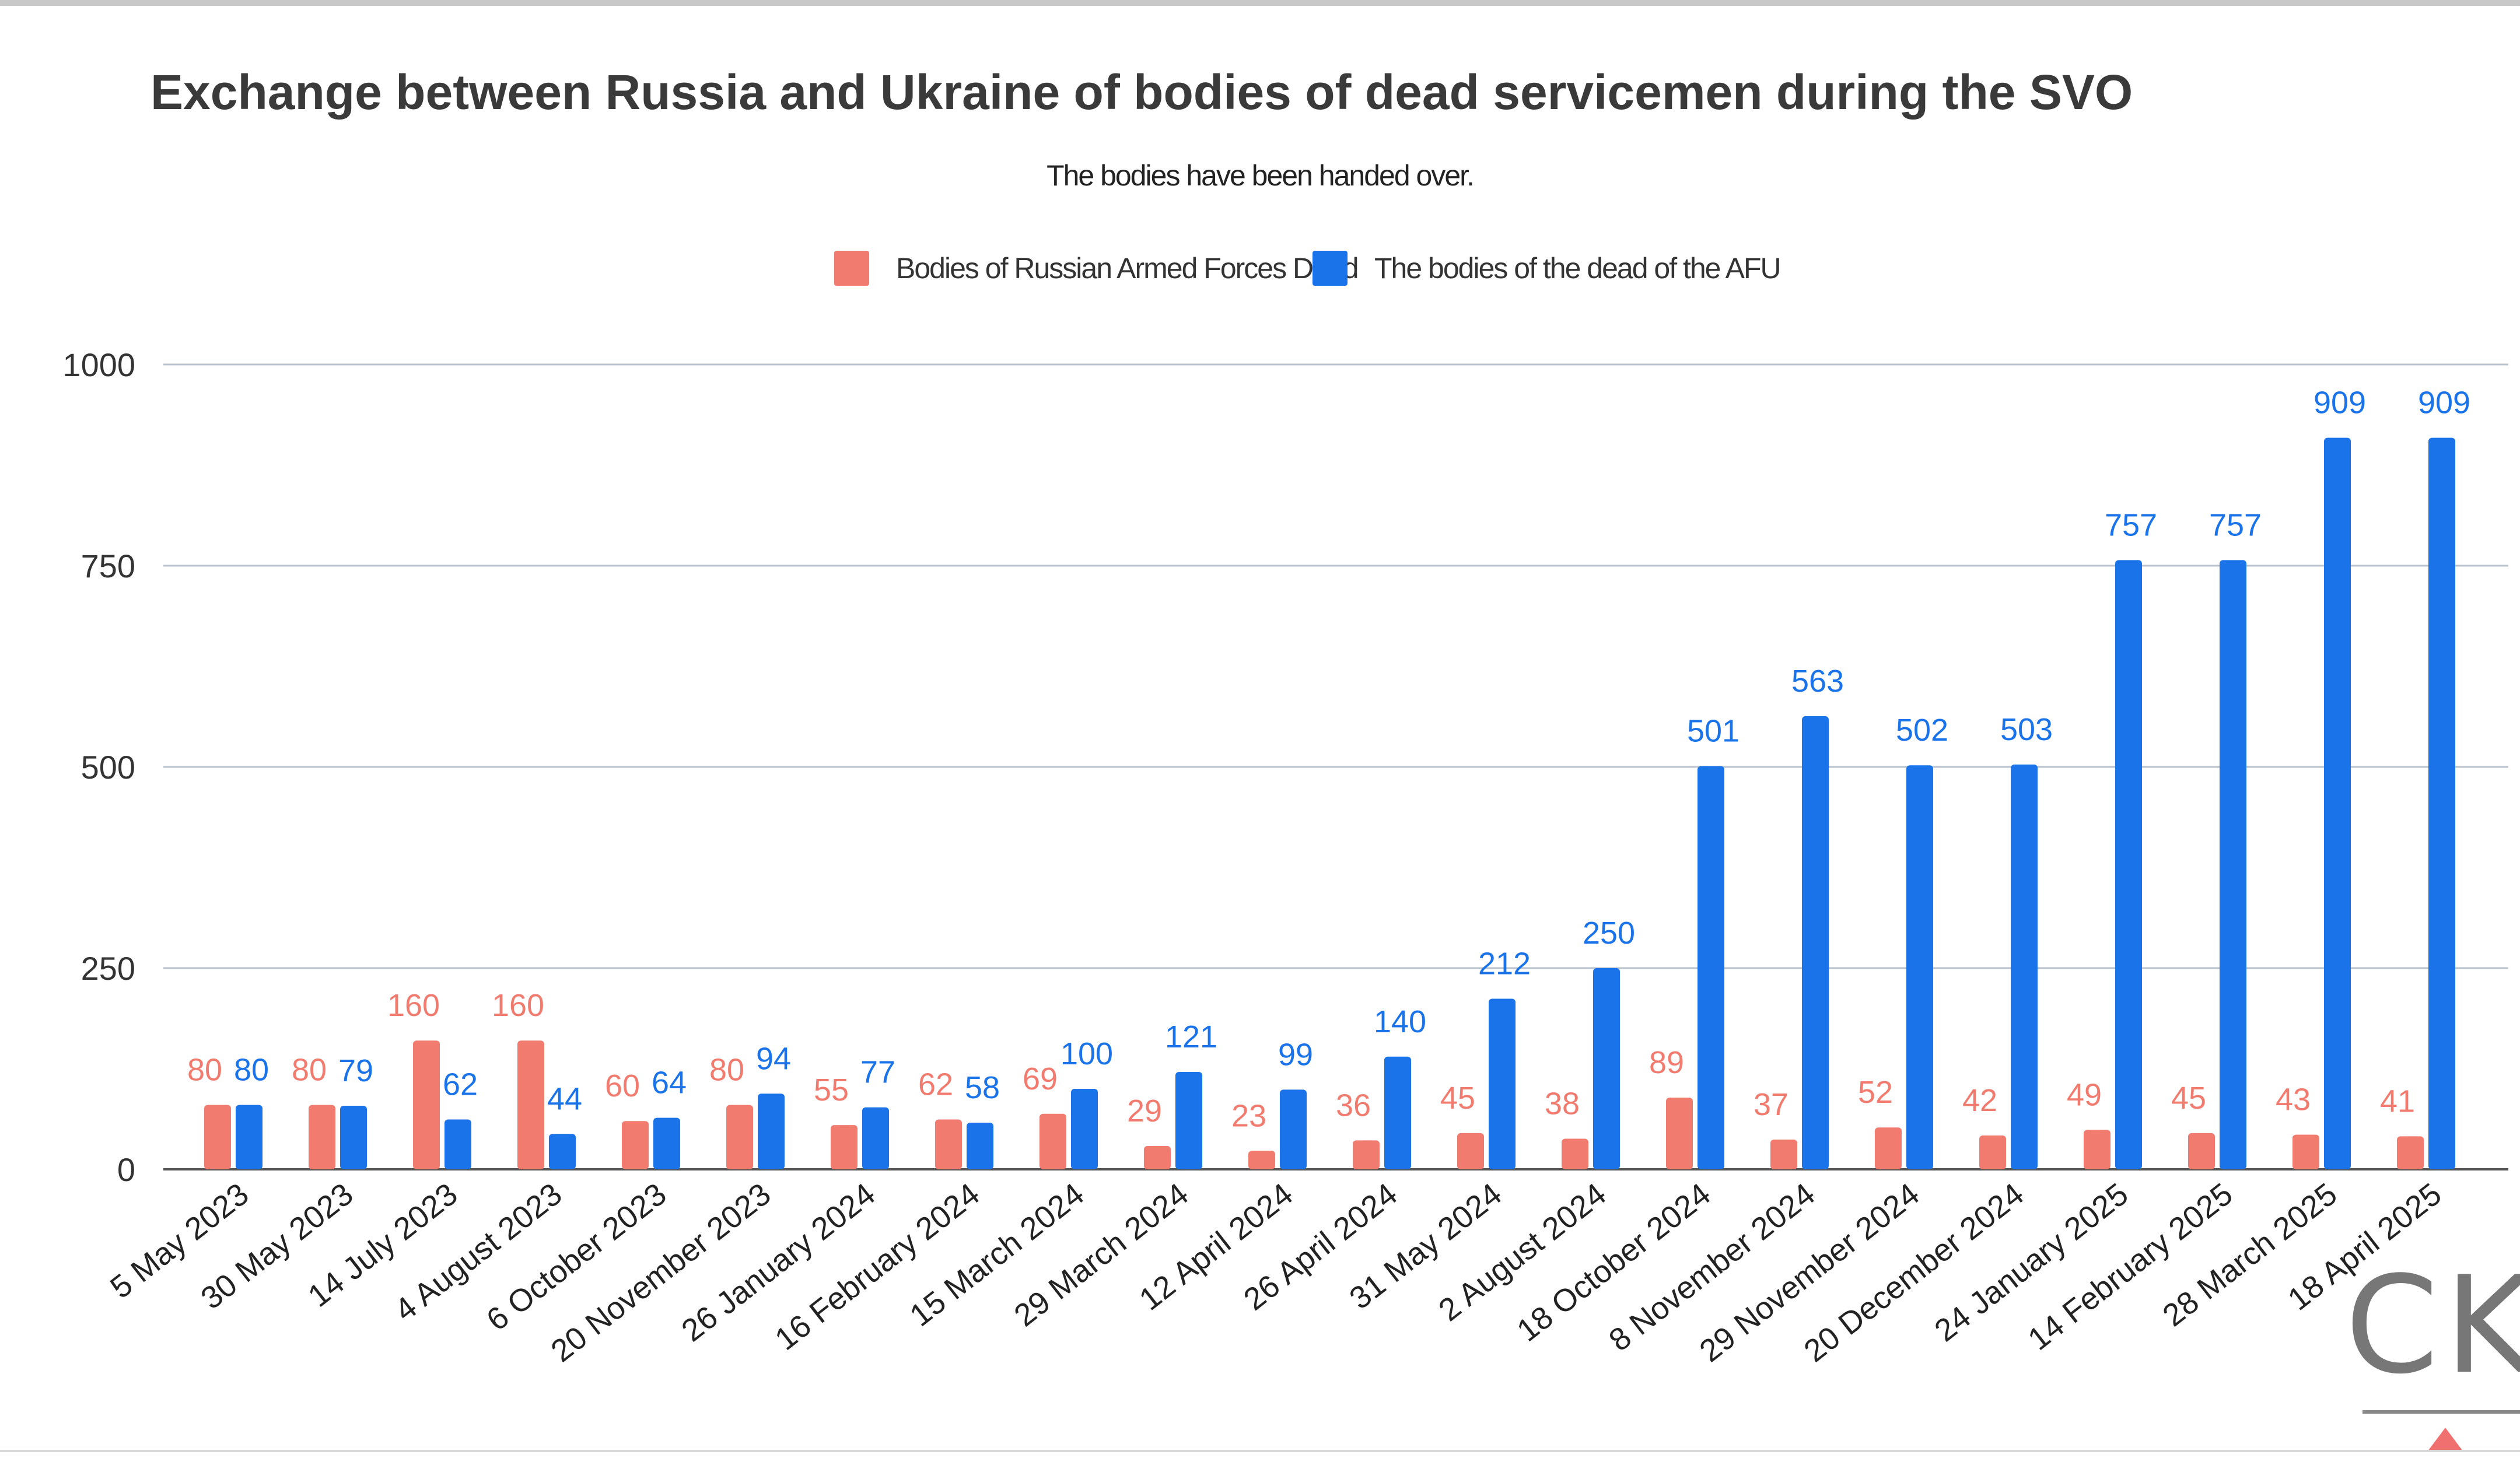  Describe the element at coordinates (935, 1084) in the screenshot. I see `data-label-russian: 62` at that location.